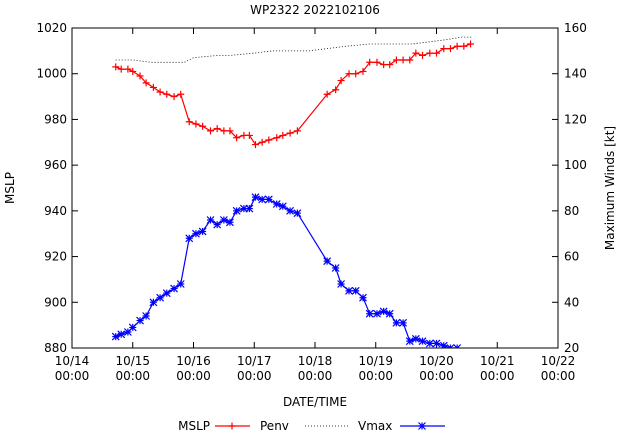  What do you see at coordinates (55, 348) in the screenshot?
I see `y-left-tick-label: 880` at bounding box center [55, 348].